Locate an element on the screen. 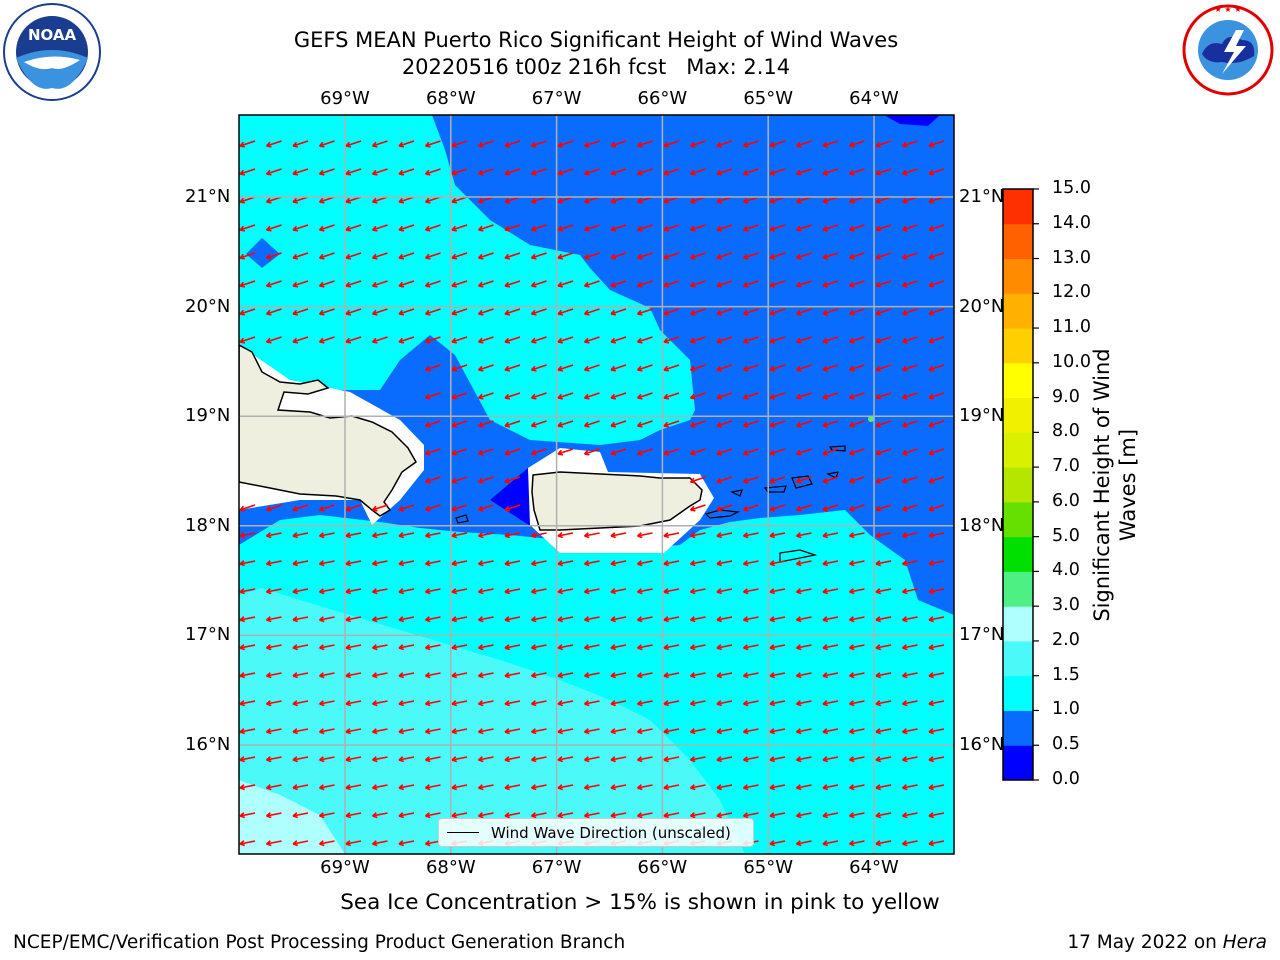  lat-tick-right: 21°N is located at coordinates (982, 196).